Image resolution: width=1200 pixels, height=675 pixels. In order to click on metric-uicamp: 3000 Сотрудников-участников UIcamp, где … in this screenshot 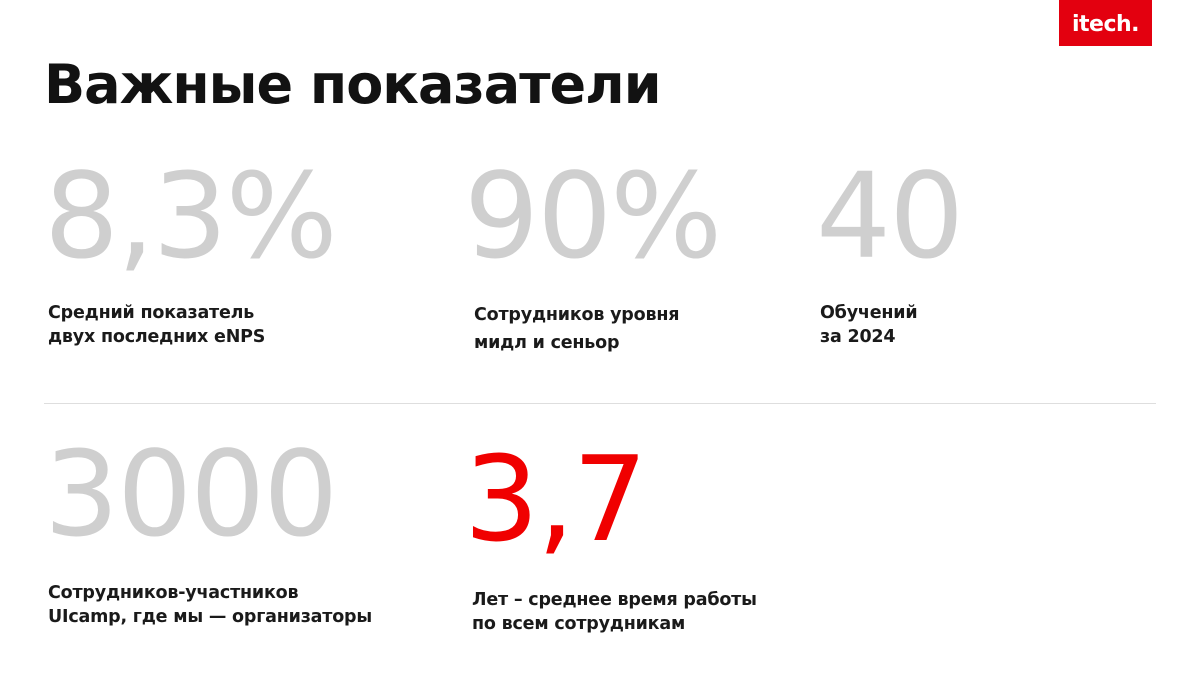, I will do `click(208, 532)`.